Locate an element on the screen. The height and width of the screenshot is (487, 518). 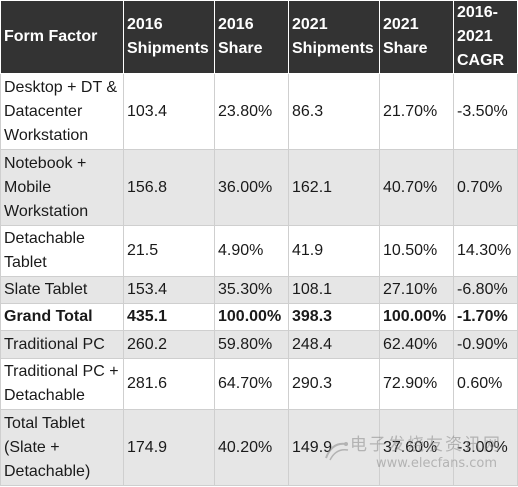
cell-2021-share: 72.90% is located at coordinates (416, 384).